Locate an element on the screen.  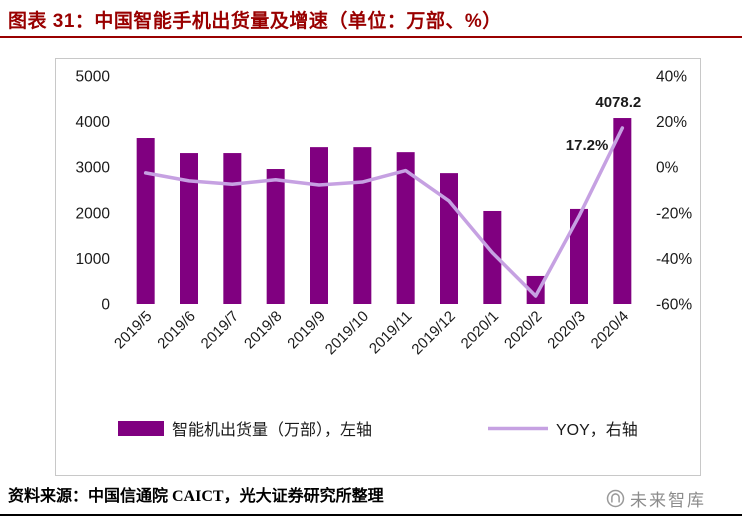
left-axis-label: 4000 is located at coordinates (93, 122).